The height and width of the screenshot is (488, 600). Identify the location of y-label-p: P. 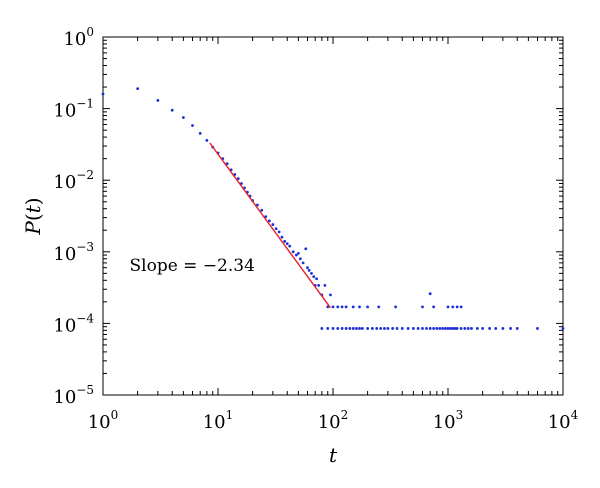
(33, 228).